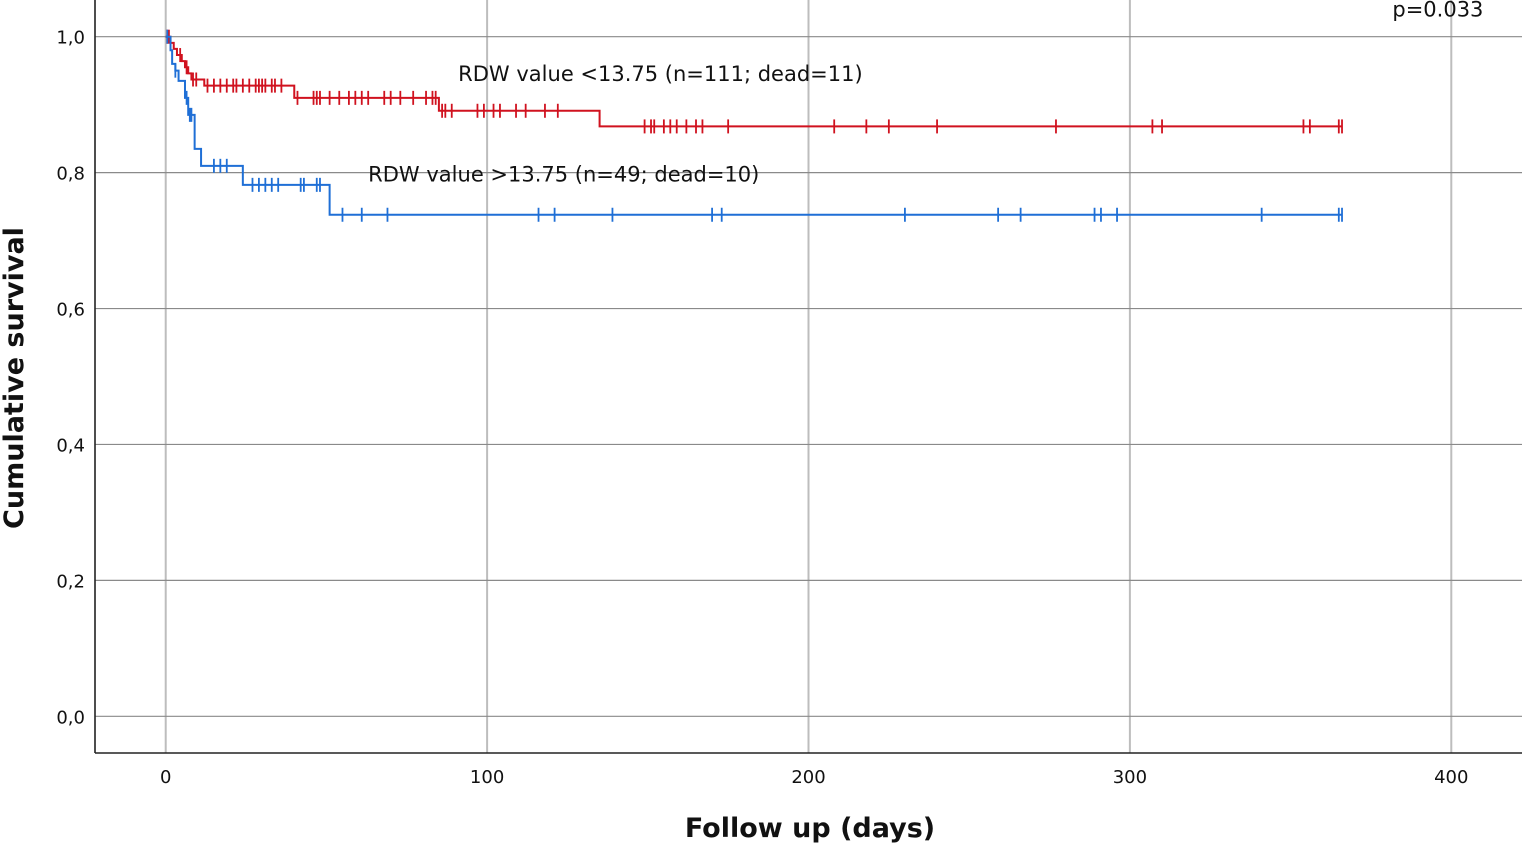 The height and width of the screenshot is (846, 1524). I want to click on x-tick-label: 200, so click(808, 777).